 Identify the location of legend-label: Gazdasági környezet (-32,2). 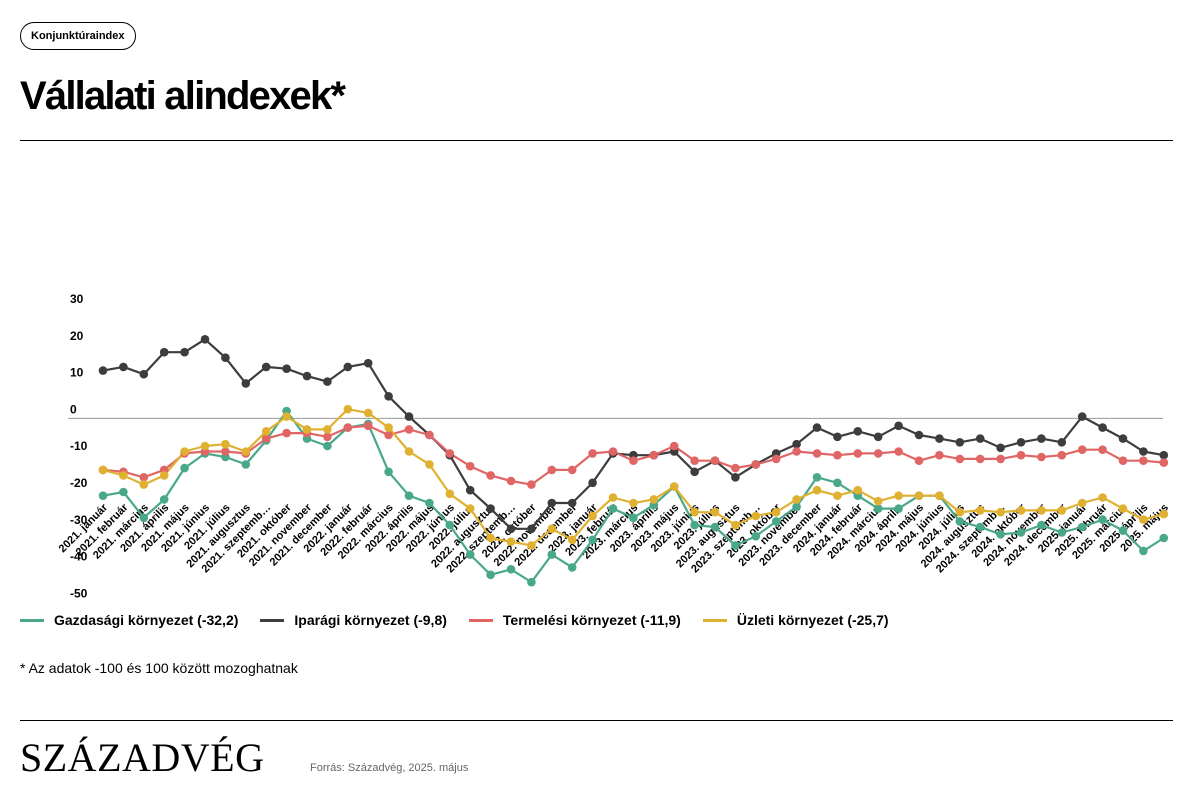
(146, 620).